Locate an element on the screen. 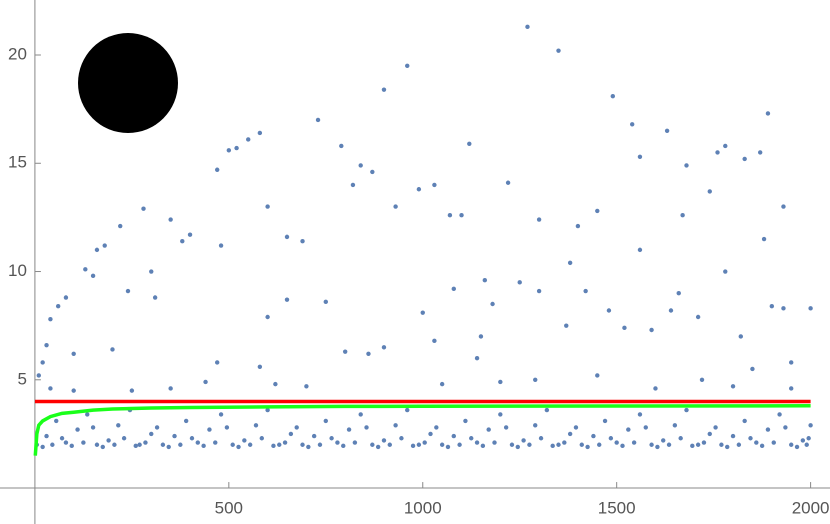  line is located at coordinates (422, 430).